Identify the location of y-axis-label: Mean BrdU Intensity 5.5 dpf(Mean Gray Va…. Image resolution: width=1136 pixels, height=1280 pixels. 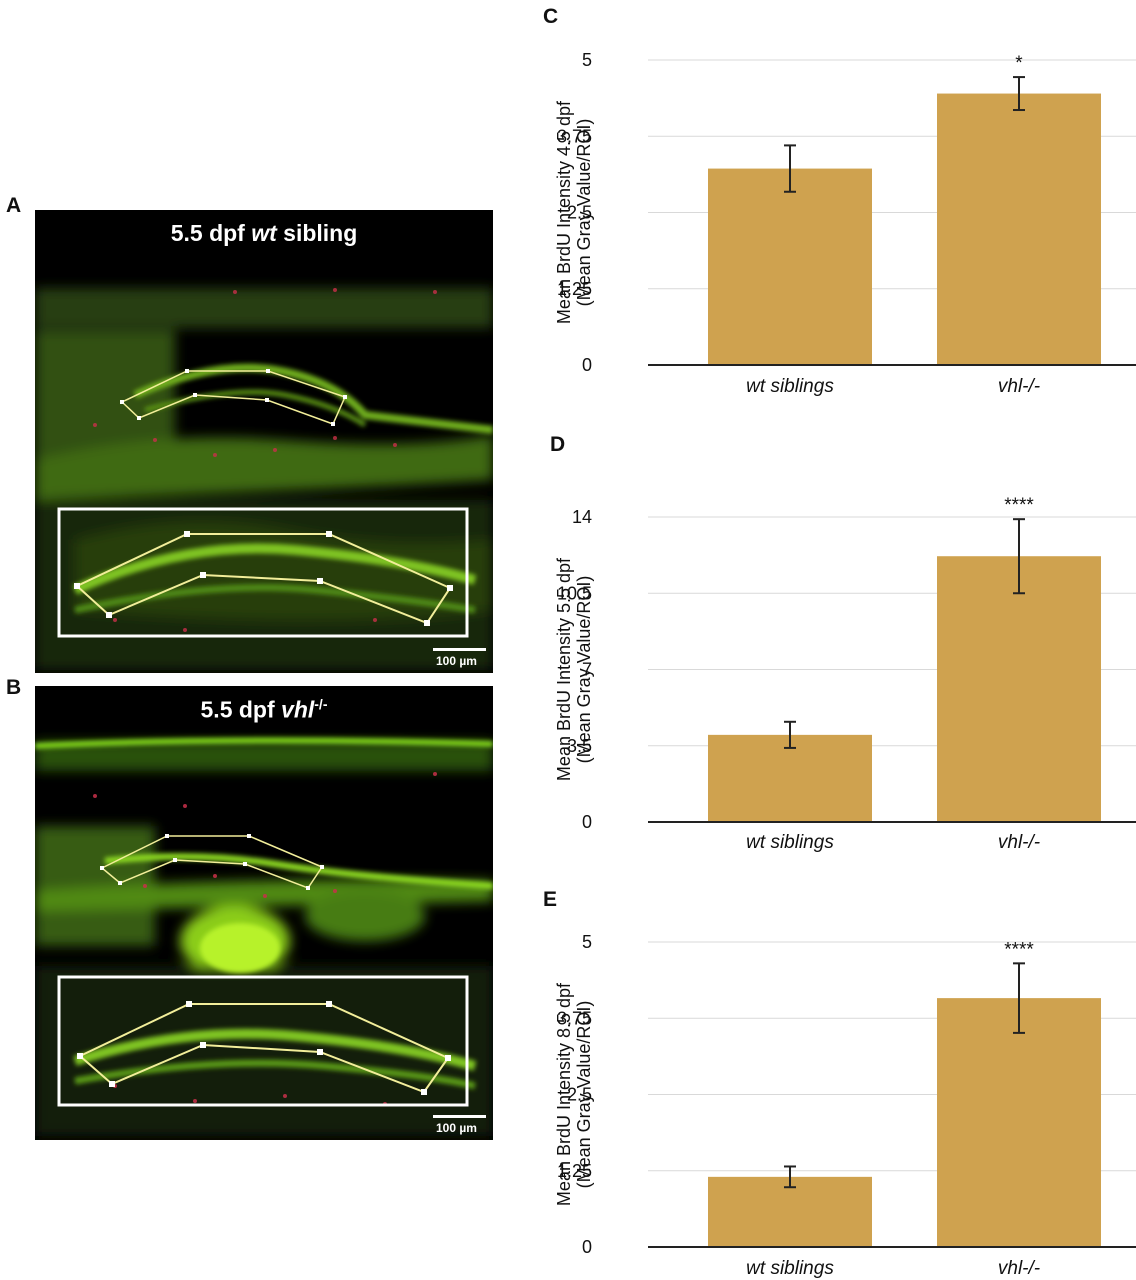
(574, 669).